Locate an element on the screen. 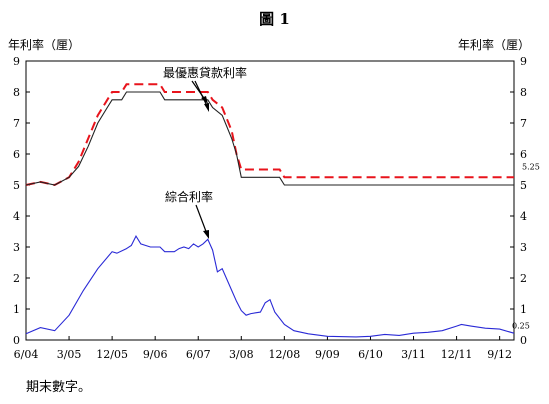 The width and height of the screenshot is (549, 404). y-tick-label-left: 9 is located at coordinates (16, 61).